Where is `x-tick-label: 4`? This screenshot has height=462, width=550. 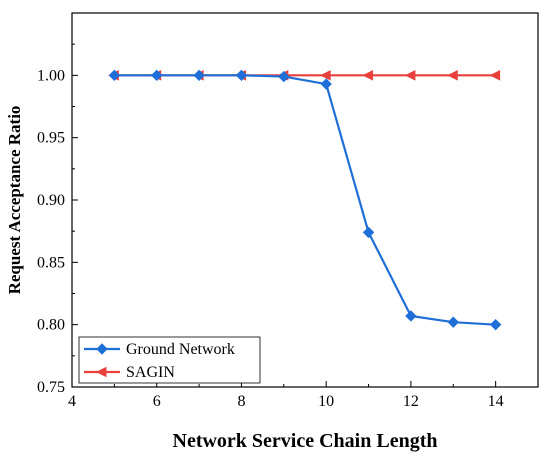
x-tick-label: 4 is located at coordinates (72, 401).